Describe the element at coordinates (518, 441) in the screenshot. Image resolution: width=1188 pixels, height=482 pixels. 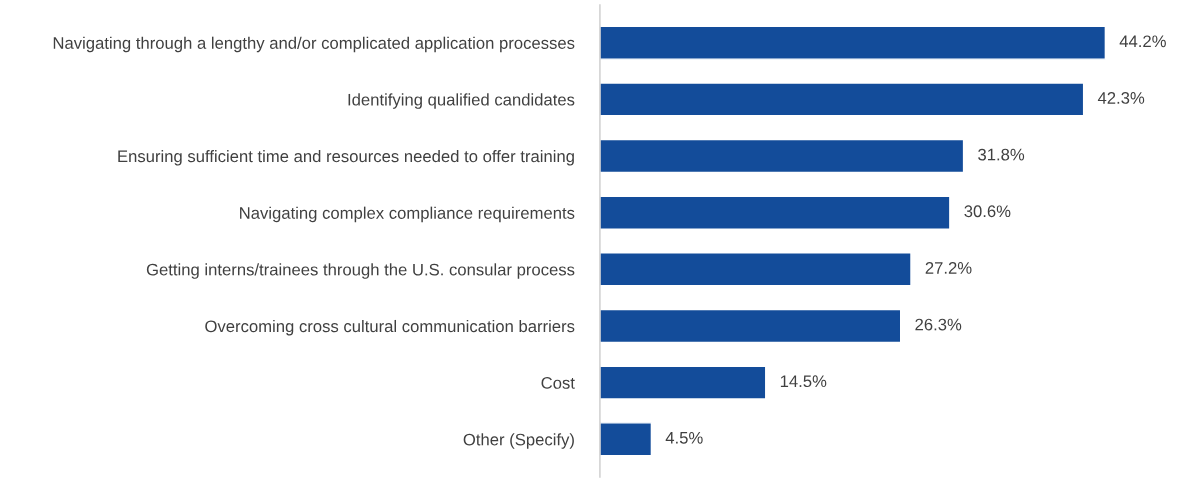
I see `y-tick-label: Other (Specify)` at that location.